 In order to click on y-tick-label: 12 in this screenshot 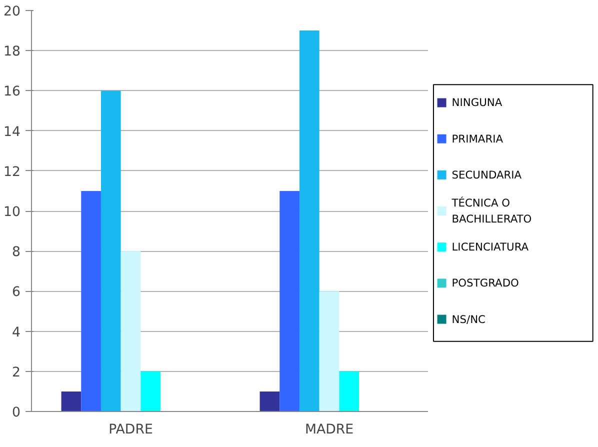, I will do `click(12, 172)`.